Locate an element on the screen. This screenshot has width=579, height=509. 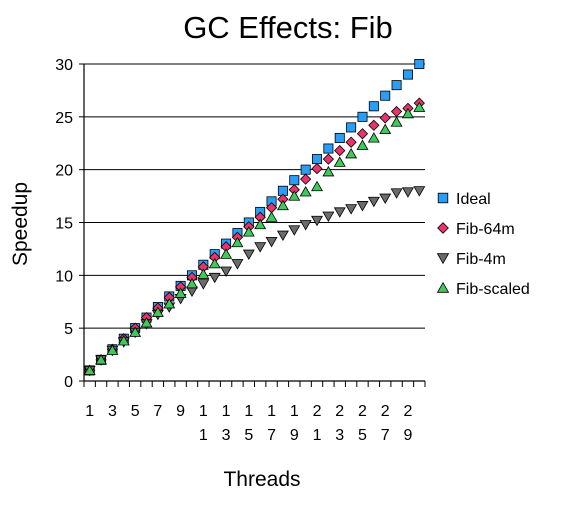
y-axis-label: Speedup is located at coordinates (20, 224).